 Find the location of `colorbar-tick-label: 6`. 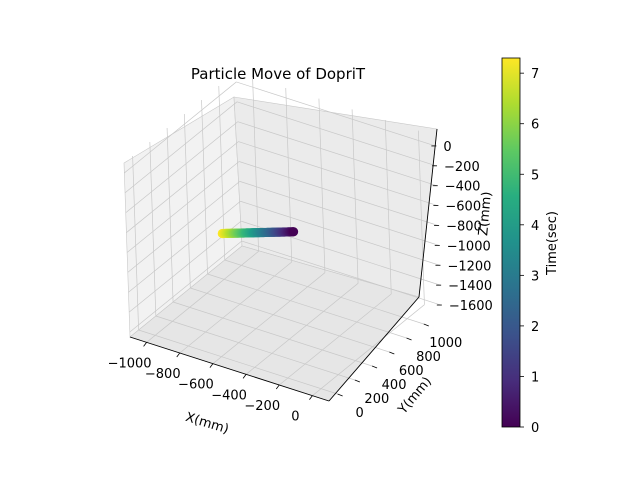

colorbar-tick-label: 6 is located at coordinates (535, 125).